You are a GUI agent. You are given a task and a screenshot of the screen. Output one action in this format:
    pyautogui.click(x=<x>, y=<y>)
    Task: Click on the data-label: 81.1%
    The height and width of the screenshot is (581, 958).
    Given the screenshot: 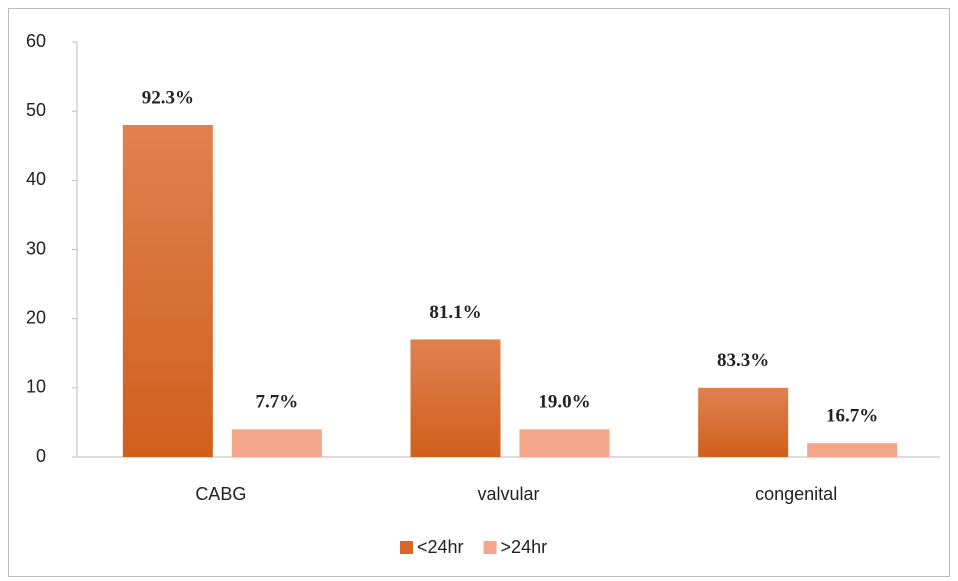 What is the action you would take?
    pyautogui.click(x=455, y=312)
    